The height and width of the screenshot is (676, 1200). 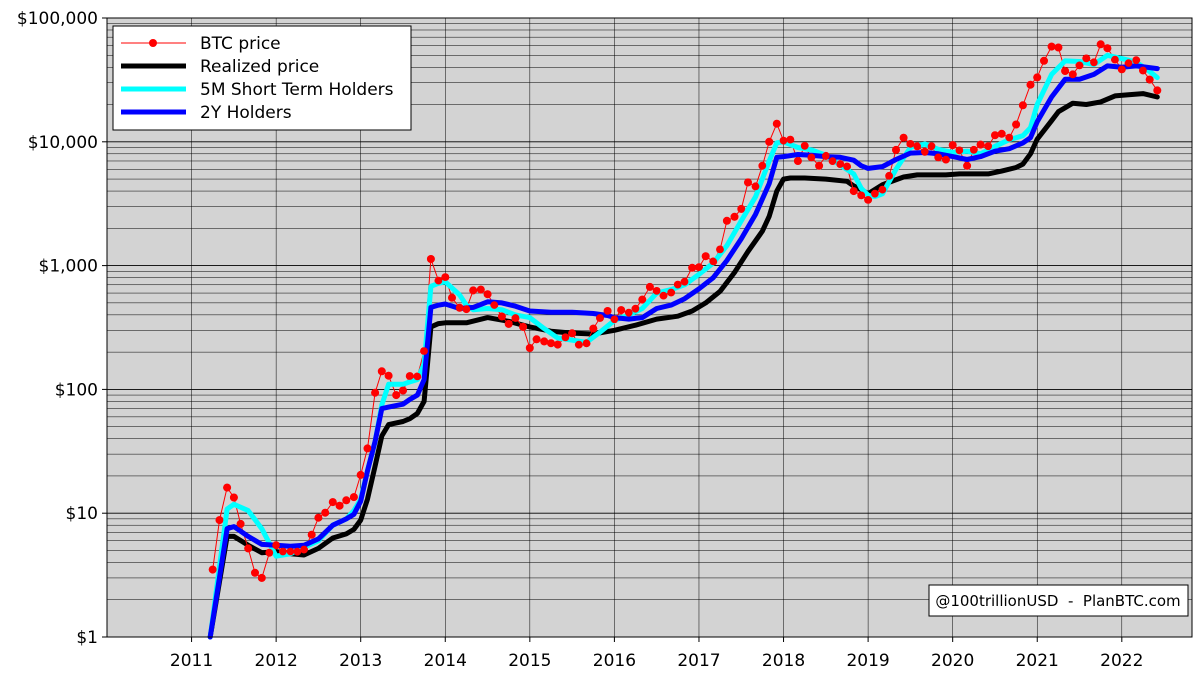 What do you see at coordinates (246, 113) in the screenshot?
I see `legend-2y-label: 2Y Holders` at bounding box center [246, 113].